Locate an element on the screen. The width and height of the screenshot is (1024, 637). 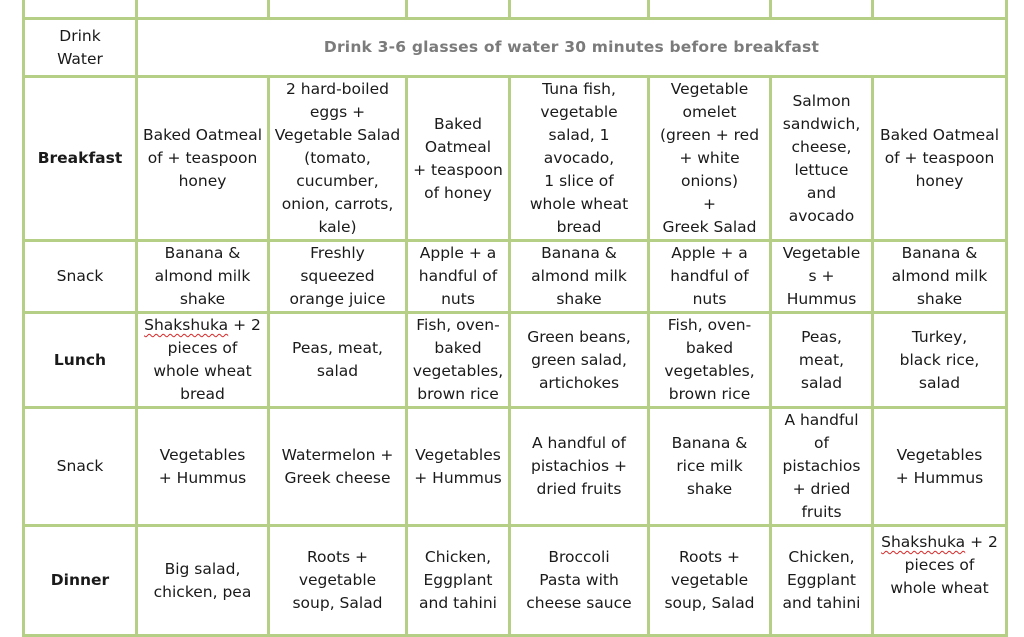
meal-text-line: nuts is located at coordinates (709, 299).